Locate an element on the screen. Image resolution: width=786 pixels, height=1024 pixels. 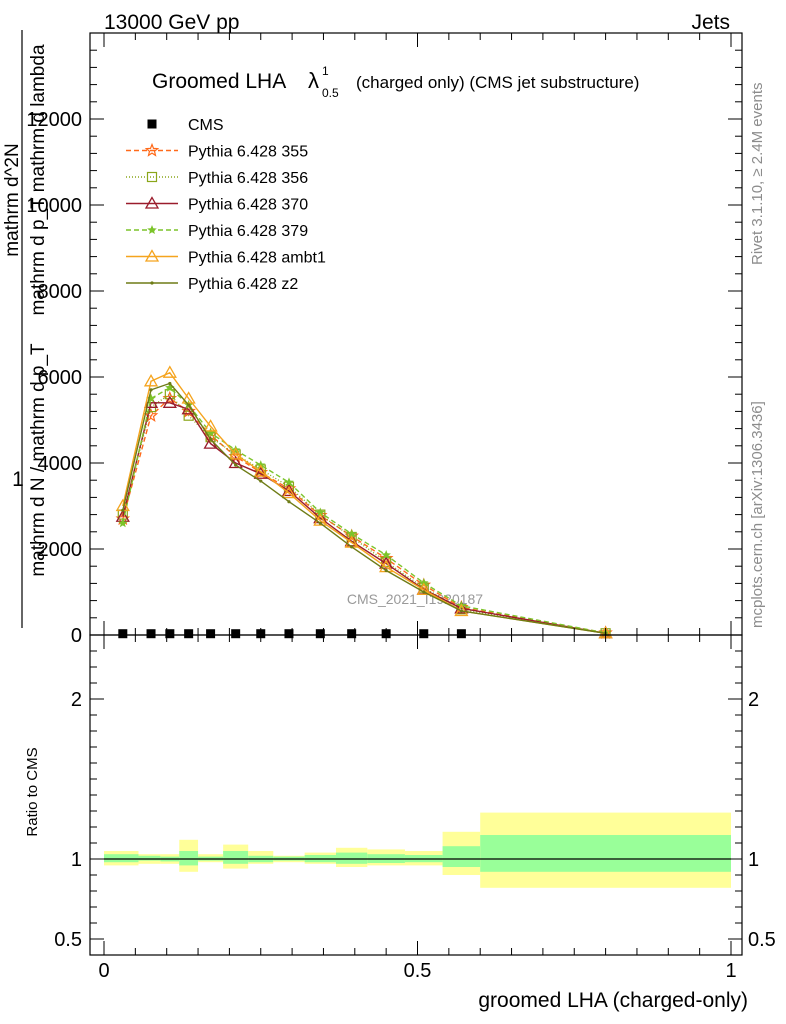
ratio-bands is located at coordinates (417, 850).